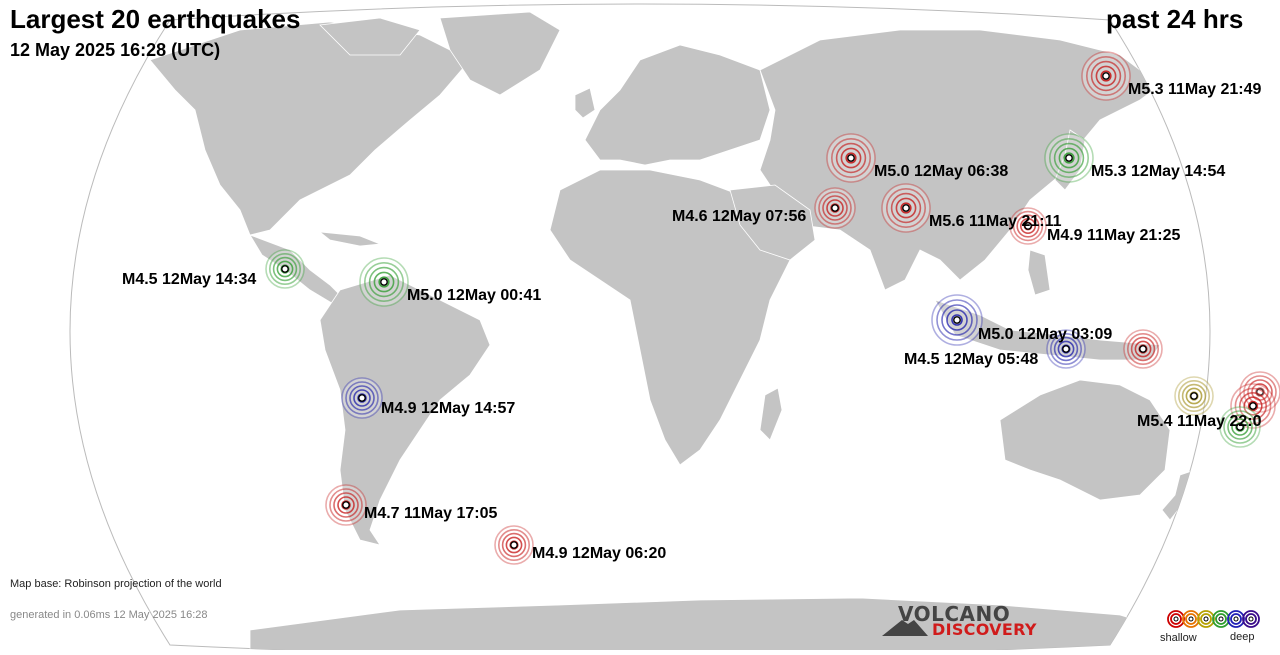  Describe the element at coordinates (189, 279) in the screenshot. I see `earthquake-label: M4.5 12May 14:34` at that location.